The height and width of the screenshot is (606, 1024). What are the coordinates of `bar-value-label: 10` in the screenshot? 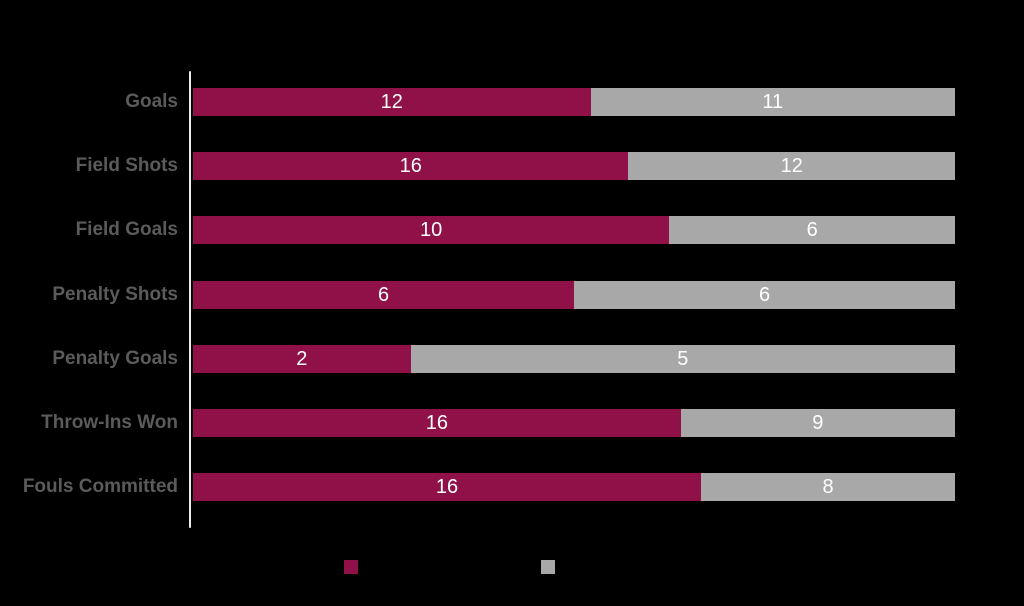 It's located at (431, 230).